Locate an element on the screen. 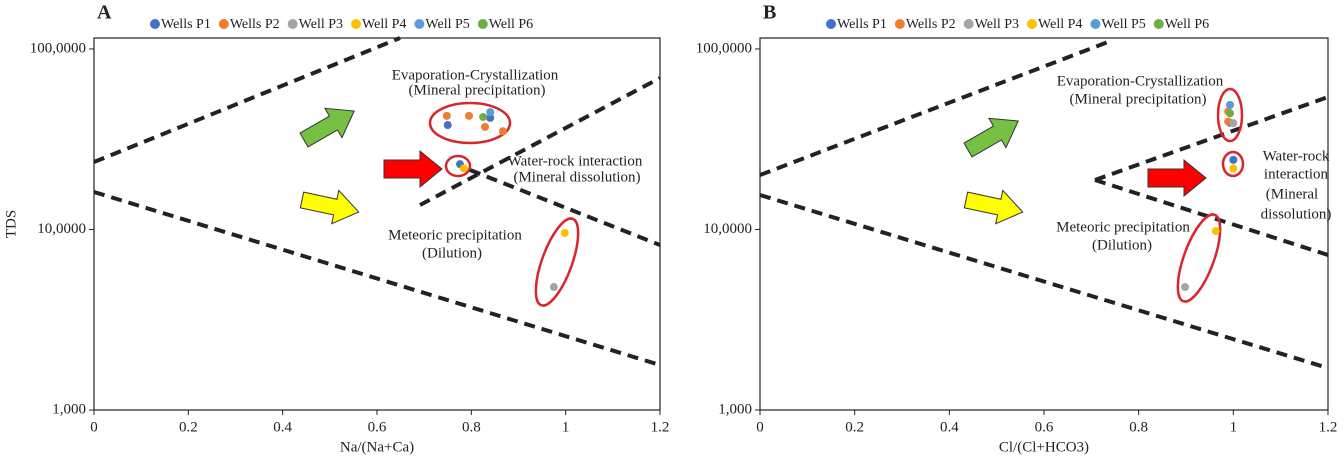 This screenshot has height=461, width=1343. annotation: dissolution) is located at coordinates (1296, 214).